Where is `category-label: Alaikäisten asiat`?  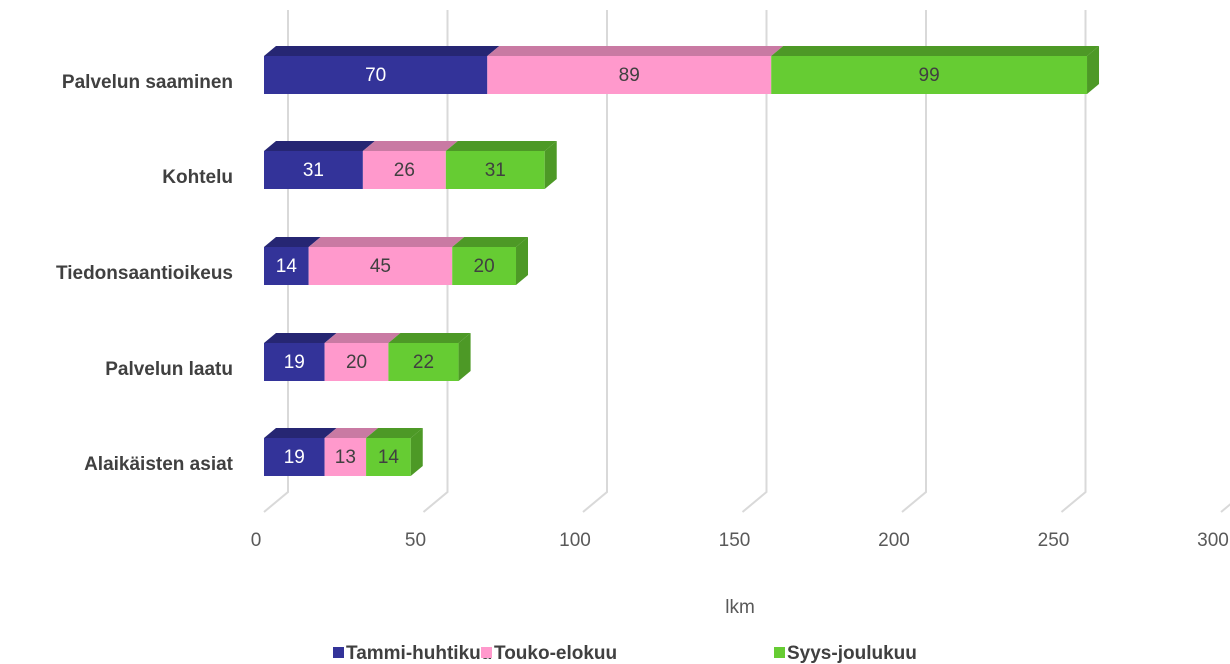
category-label: Alaikäisten asiat is located at coordinates (159, 464).